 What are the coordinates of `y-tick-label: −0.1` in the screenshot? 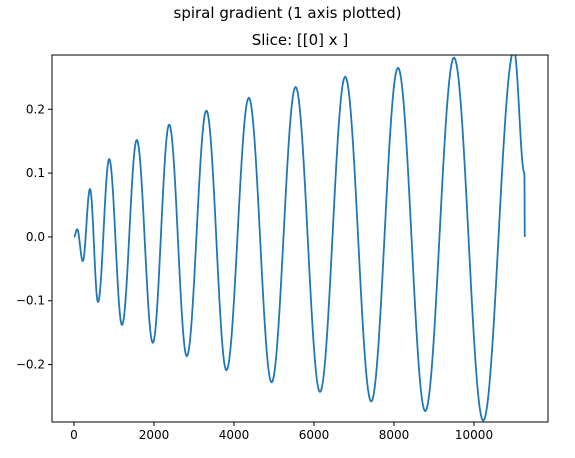 It's located at (30, 301).